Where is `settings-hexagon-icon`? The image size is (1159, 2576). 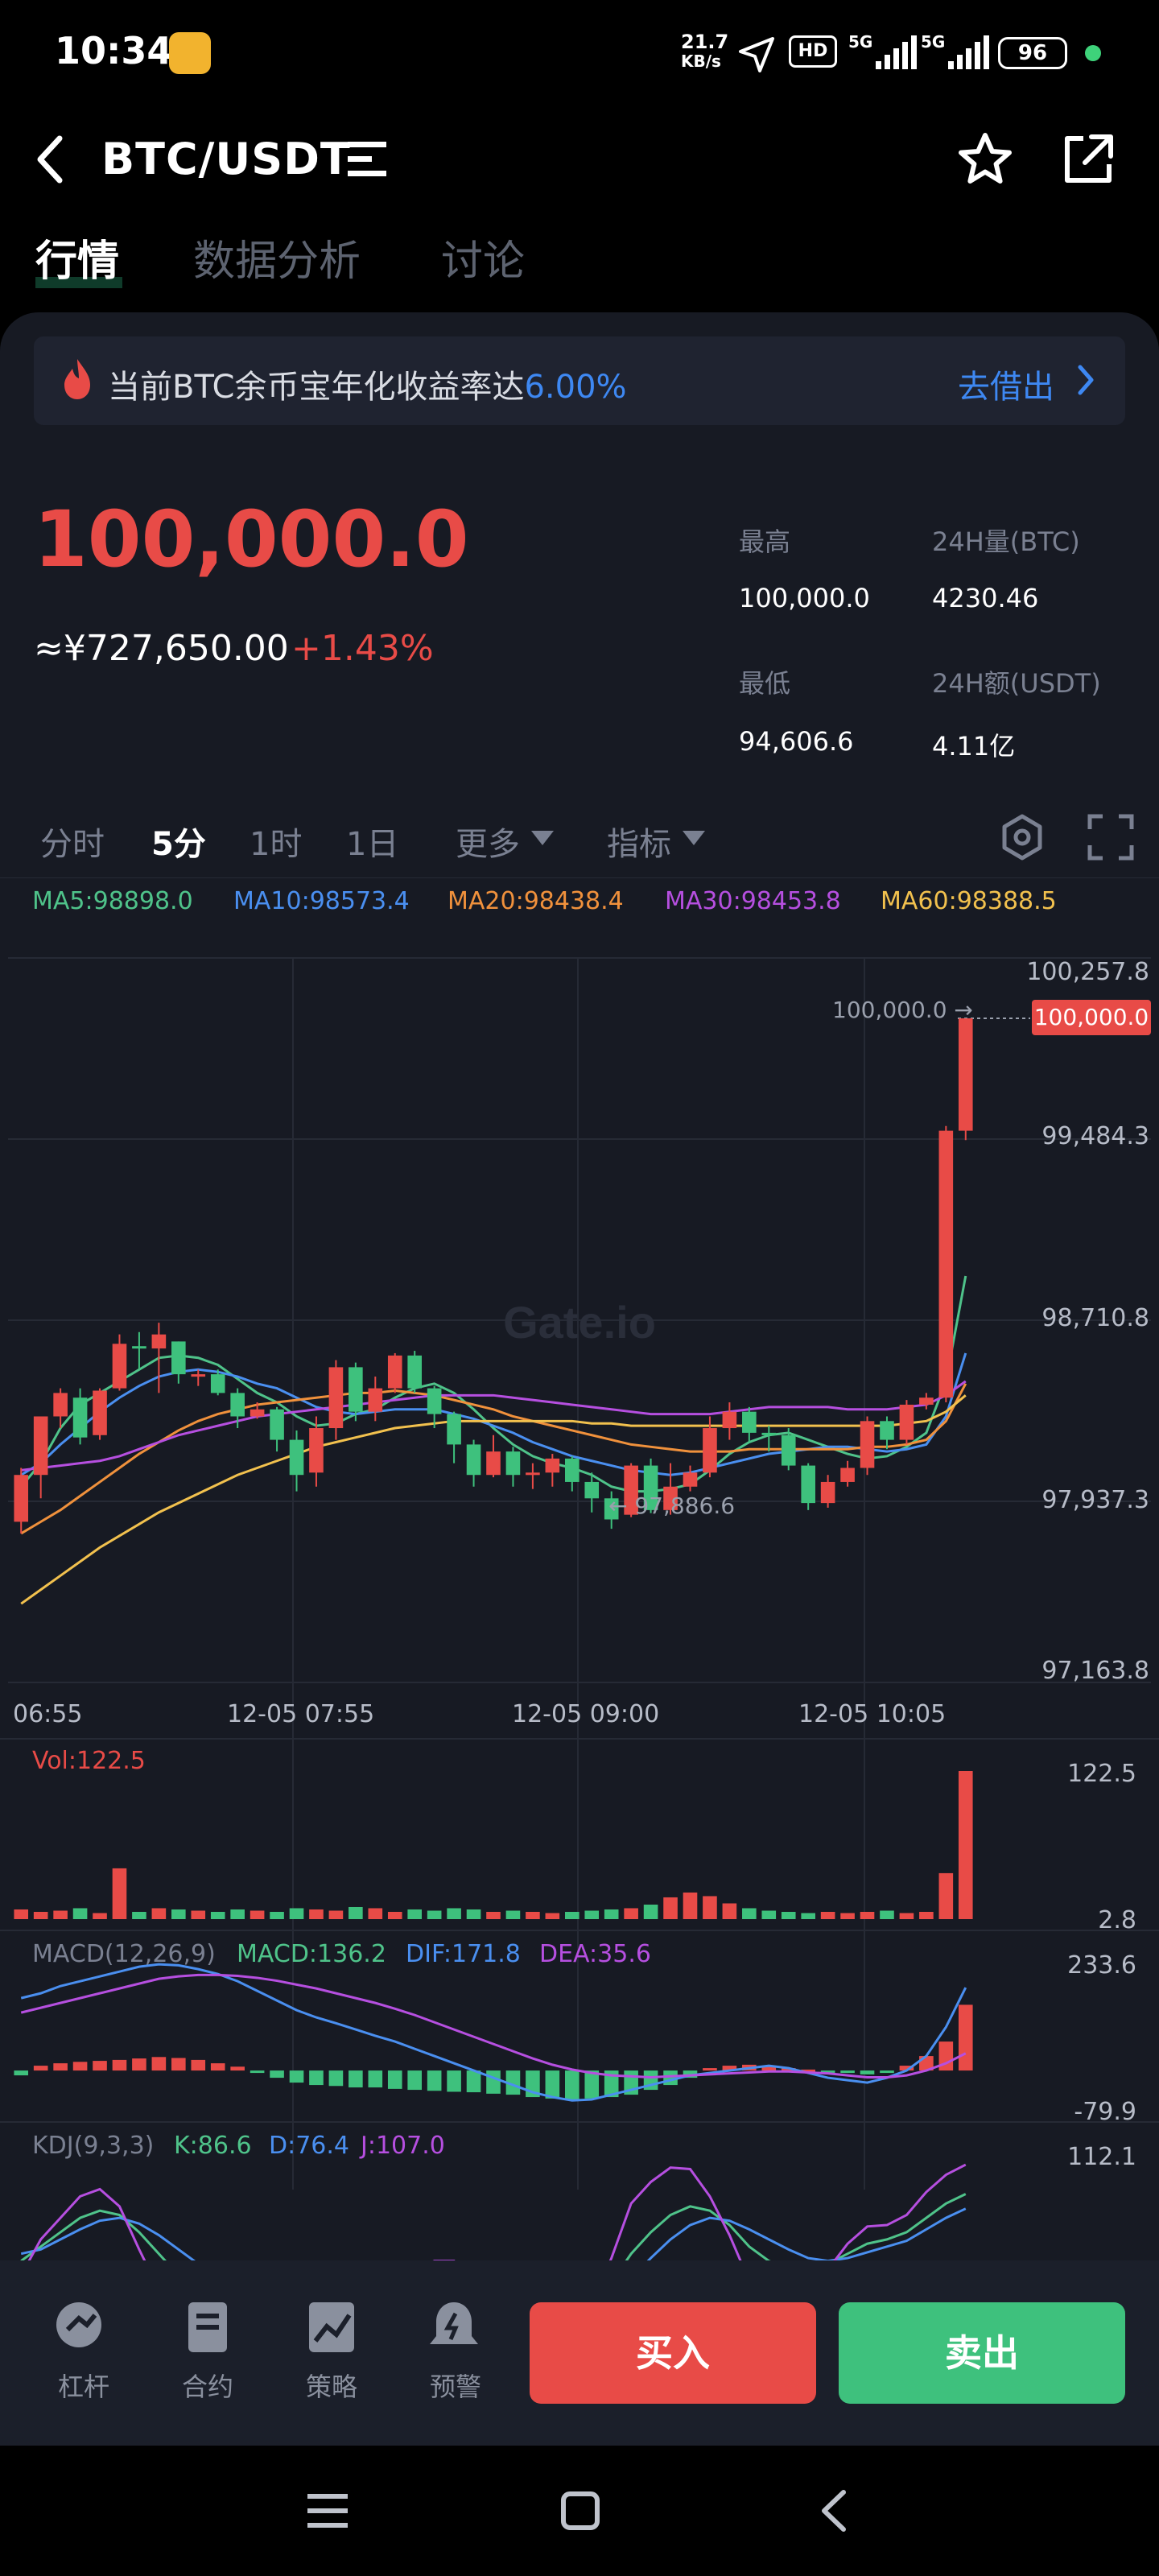
settings-hexagon-icon is located at coordinates (1022, 837).